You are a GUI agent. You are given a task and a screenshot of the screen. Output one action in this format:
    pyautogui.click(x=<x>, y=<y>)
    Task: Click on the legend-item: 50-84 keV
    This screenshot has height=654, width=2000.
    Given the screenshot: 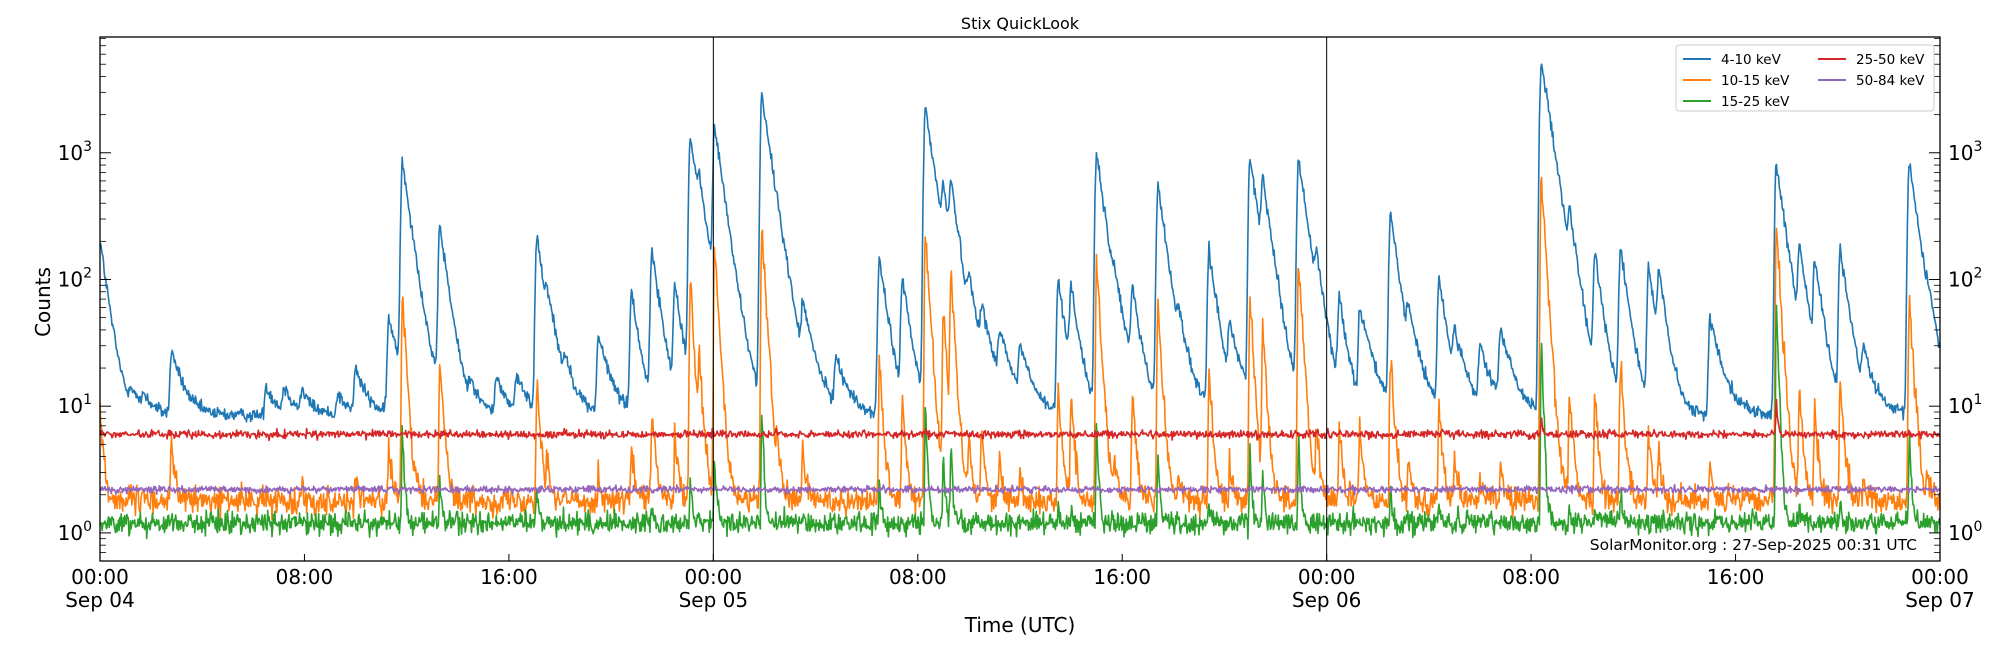 What is the action you would take?
    pyautogui.click(x=1871, y=81)
    